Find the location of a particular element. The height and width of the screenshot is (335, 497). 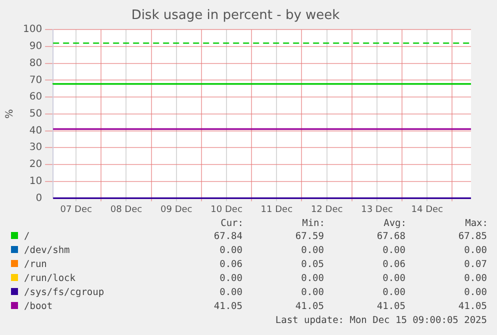

x-tick-label: 13 Dec is located at coordinates (377, 209).